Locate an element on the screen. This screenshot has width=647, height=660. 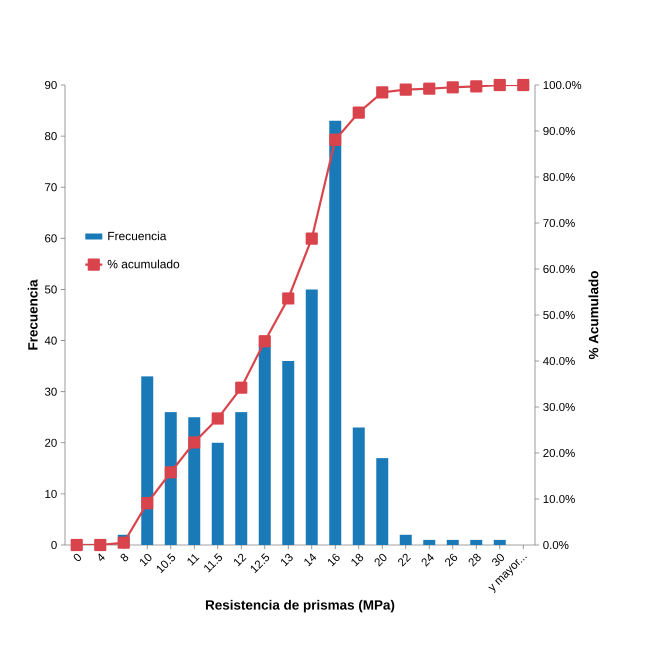
x-tick-label: 24 is located at coordinates (428, 560).